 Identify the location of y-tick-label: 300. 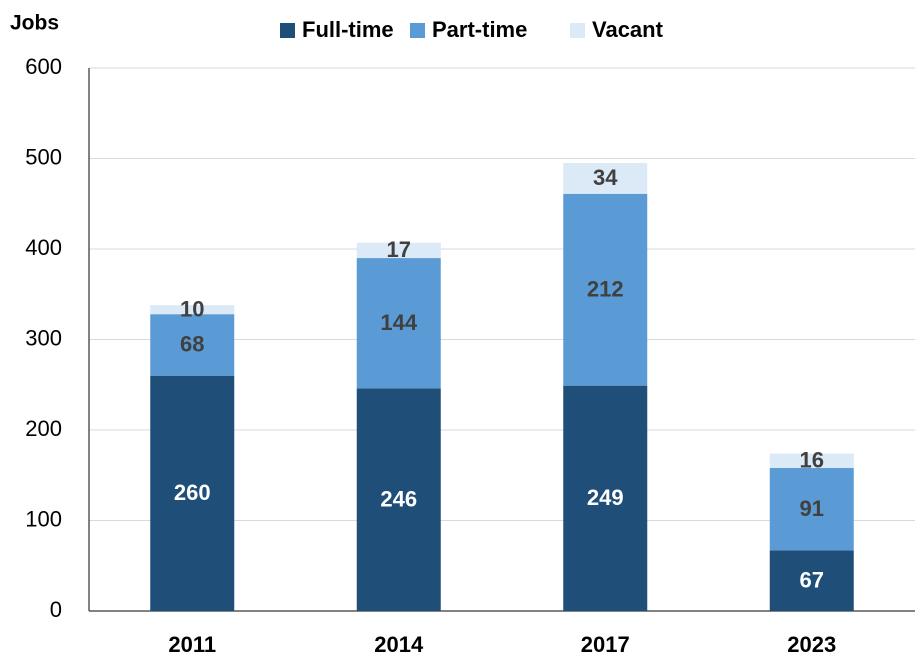
(43, 337).